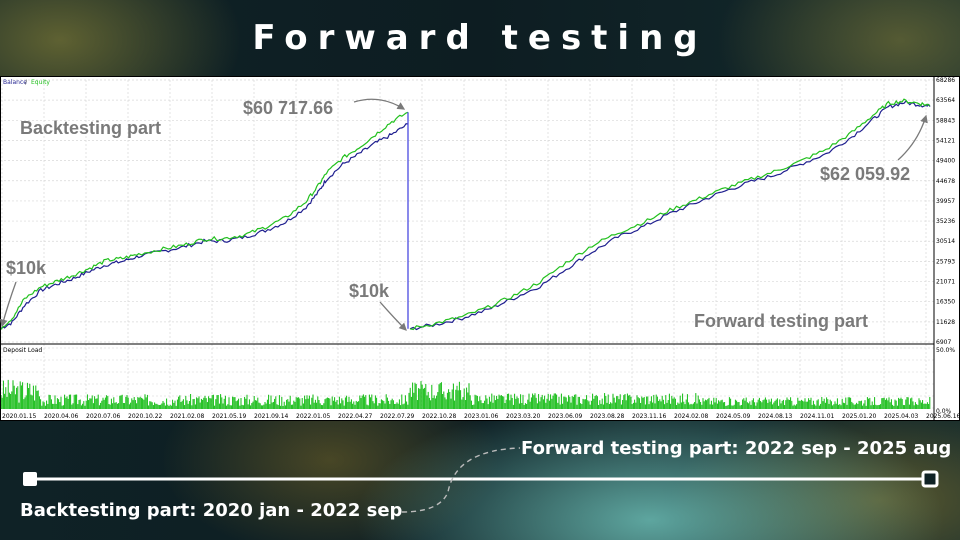  I want to click on y-tick-label: 25793, so click(945, 261).